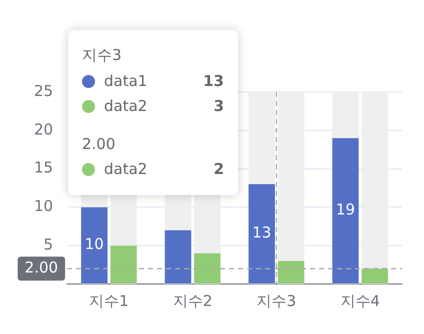  I want to click on text: 2.00, so click(99, 144).